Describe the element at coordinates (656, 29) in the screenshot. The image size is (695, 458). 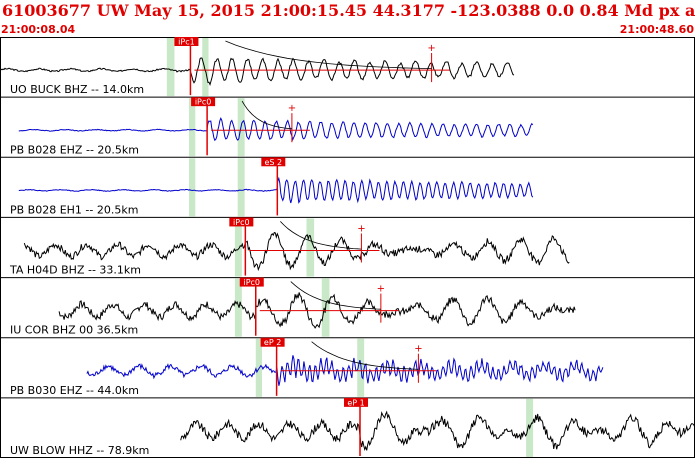
I see `end-time-label: 21:00:48.60` at that location.